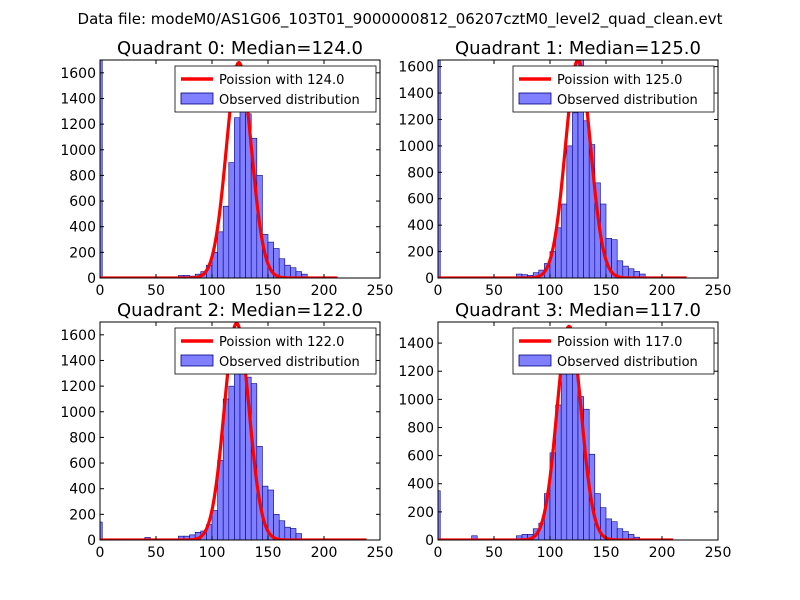 Image resolution: width=800 pixels, height=600 pixels. Describe the element at coordinates (578, 310) in the screenshot. I see `quadrant-3-title: Quadrant 3: Median=117.0` at that location.